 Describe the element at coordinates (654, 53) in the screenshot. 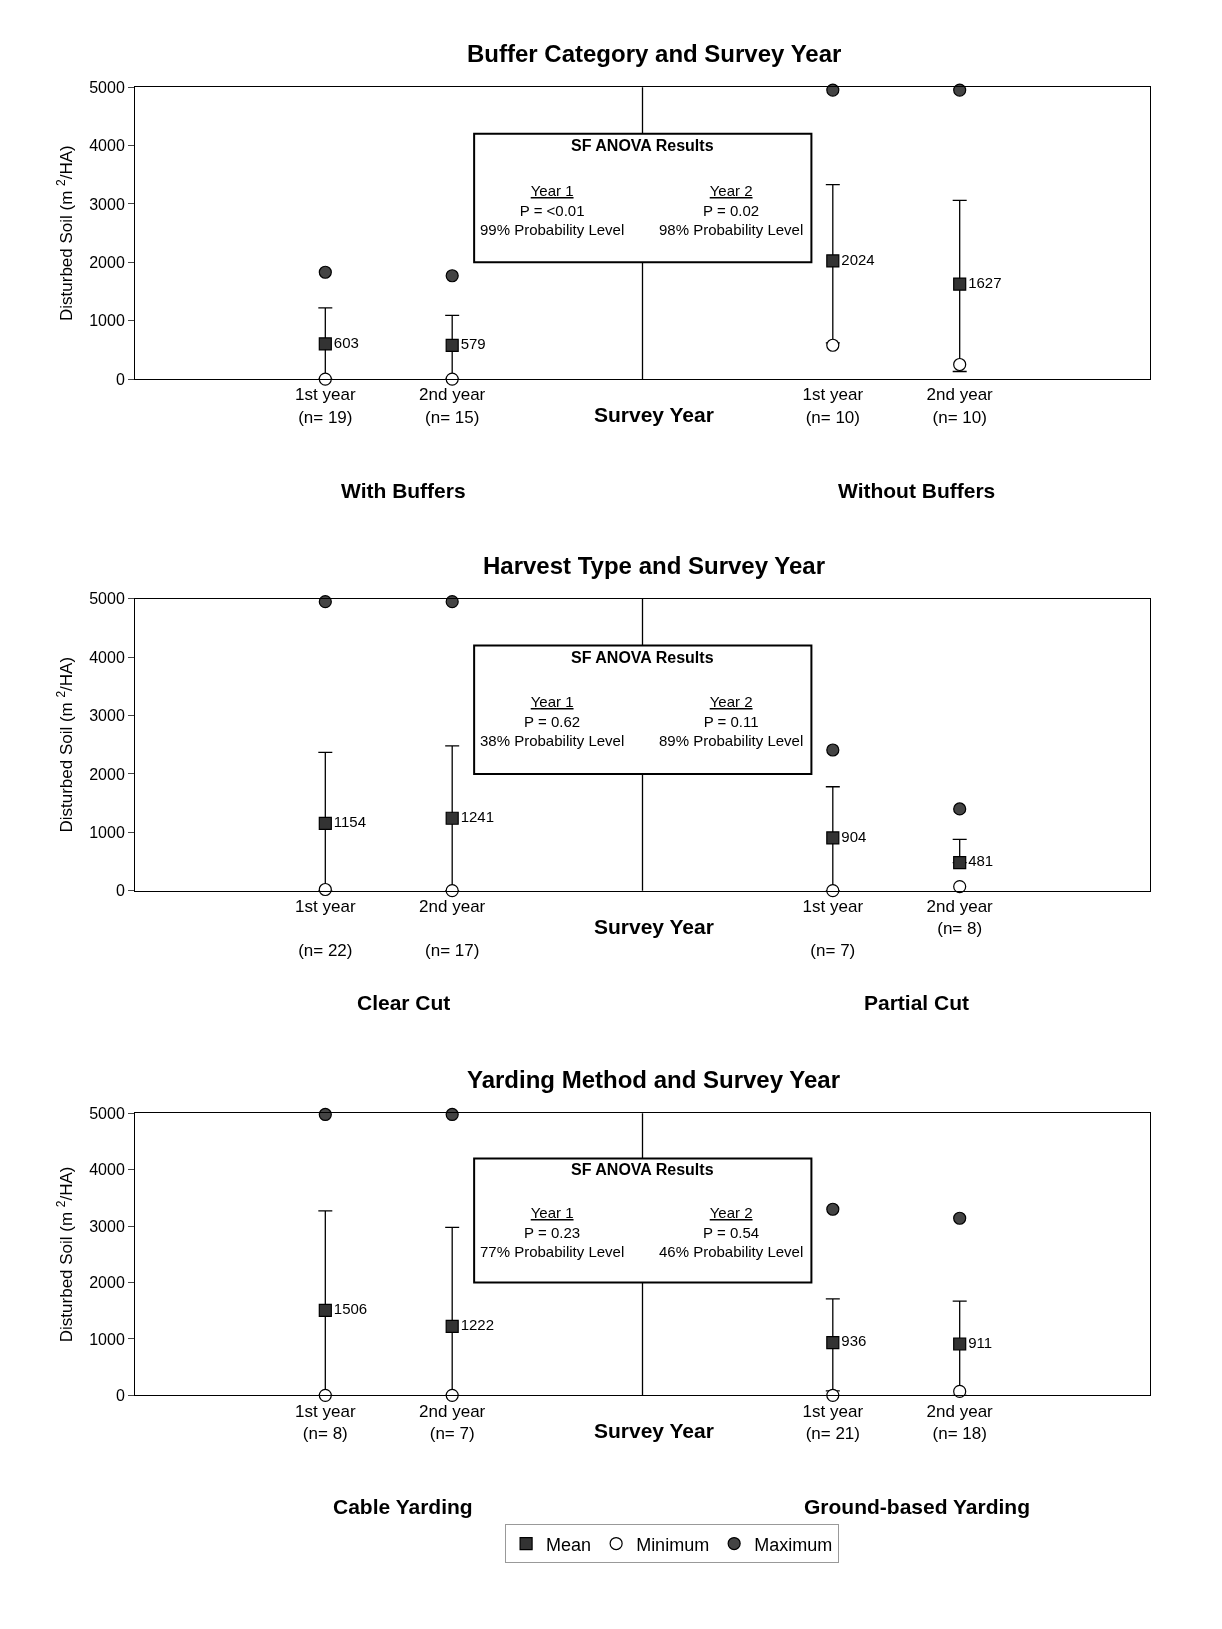

I see `chart-title: Buffer Category and Survey Year` at that location.